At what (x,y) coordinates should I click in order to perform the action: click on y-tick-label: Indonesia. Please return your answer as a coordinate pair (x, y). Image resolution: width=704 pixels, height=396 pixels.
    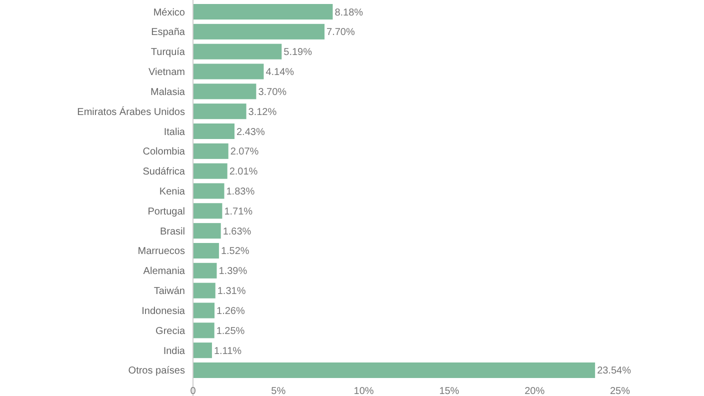
    Looking at the image, I should click on (164, 311).